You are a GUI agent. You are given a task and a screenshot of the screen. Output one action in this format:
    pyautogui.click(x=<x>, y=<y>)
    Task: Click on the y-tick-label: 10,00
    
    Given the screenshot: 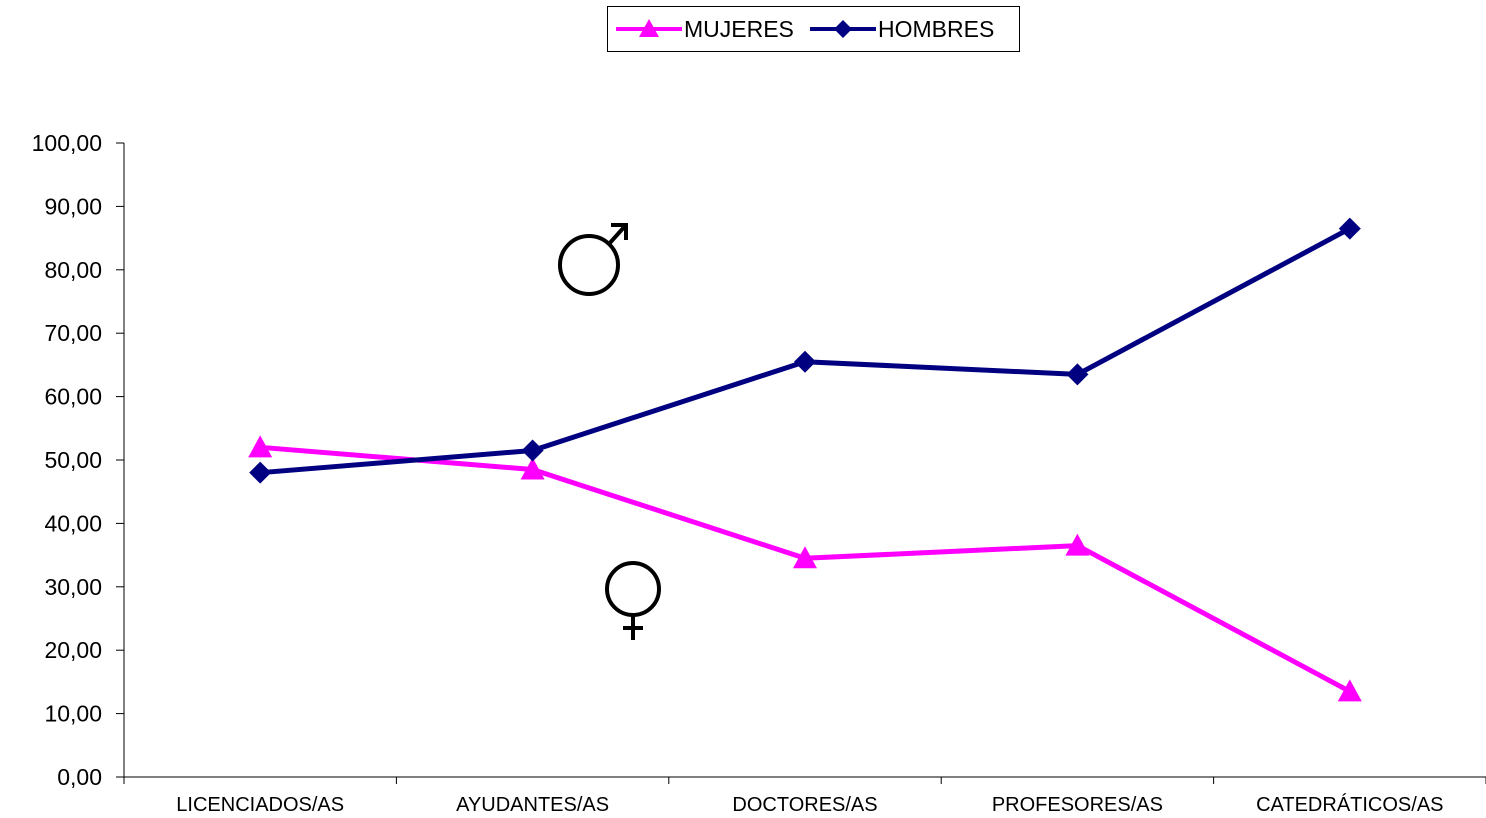 What is the action you would take?
    pyautogui.click(x=73, y=714)
    